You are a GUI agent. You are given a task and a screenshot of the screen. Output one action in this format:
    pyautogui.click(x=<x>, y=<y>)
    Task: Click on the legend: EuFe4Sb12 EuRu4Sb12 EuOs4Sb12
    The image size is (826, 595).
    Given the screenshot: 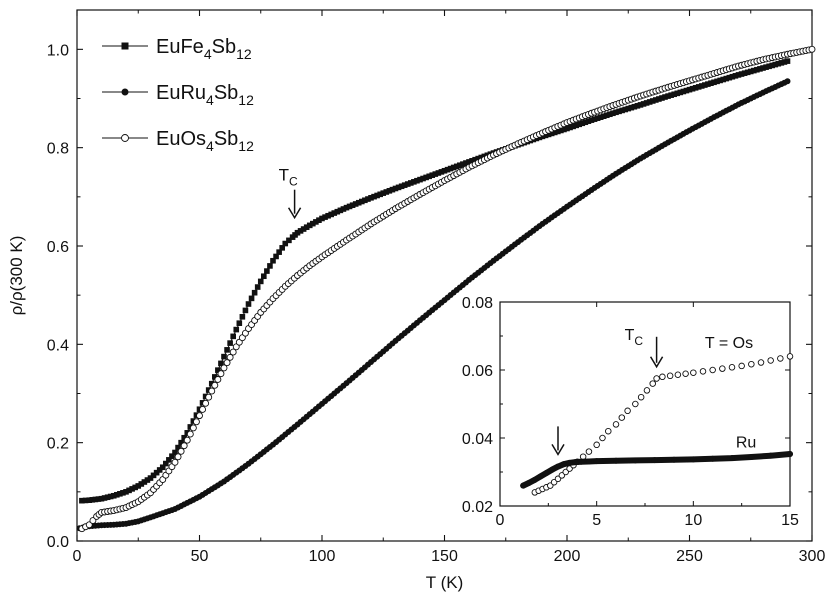 What is the action you would take?
    pyautogui.click(x=178, y=95)
    